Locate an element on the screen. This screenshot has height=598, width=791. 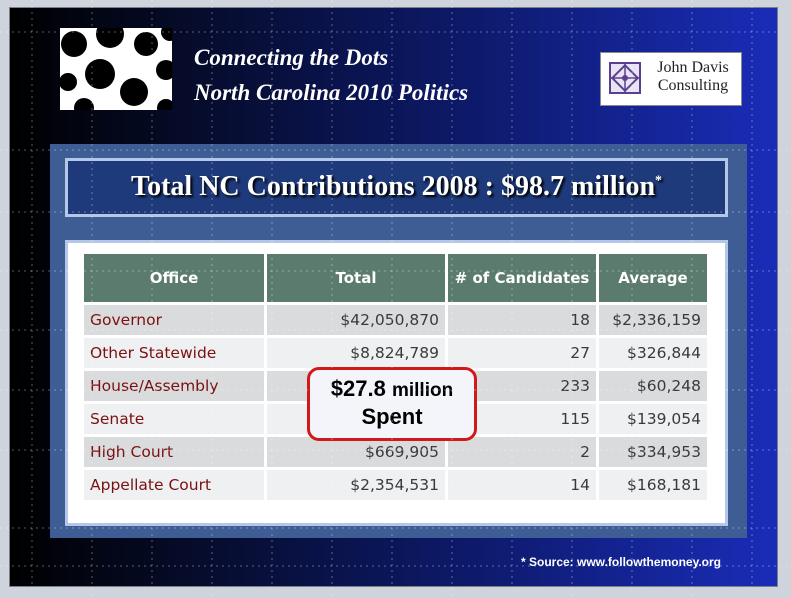
callout-line1: $27.8 million is located at coordinates (392, 389).